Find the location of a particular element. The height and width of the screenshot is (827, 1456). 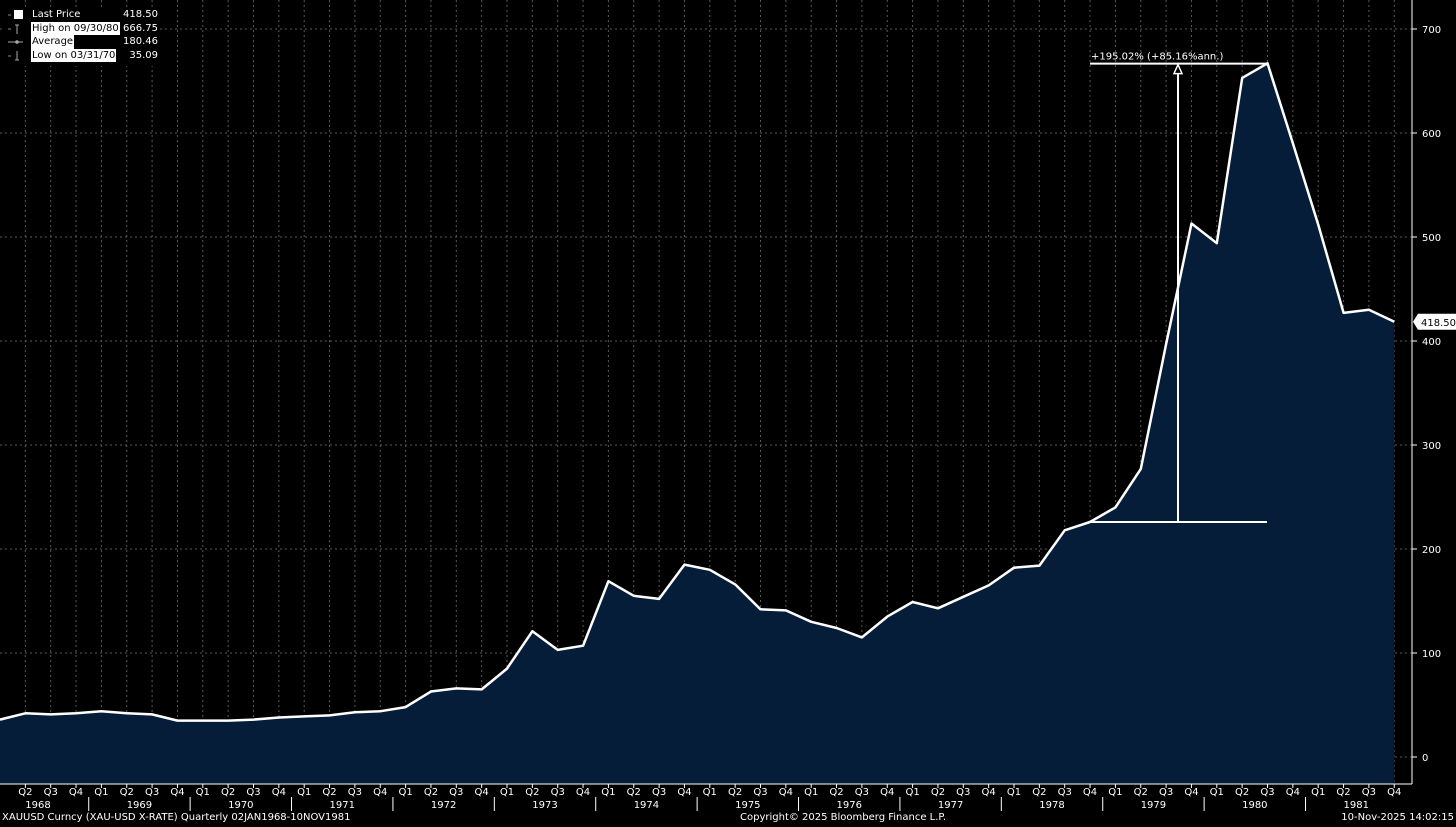

x-year-label: 1979 is located at coordinates (1153, 805).